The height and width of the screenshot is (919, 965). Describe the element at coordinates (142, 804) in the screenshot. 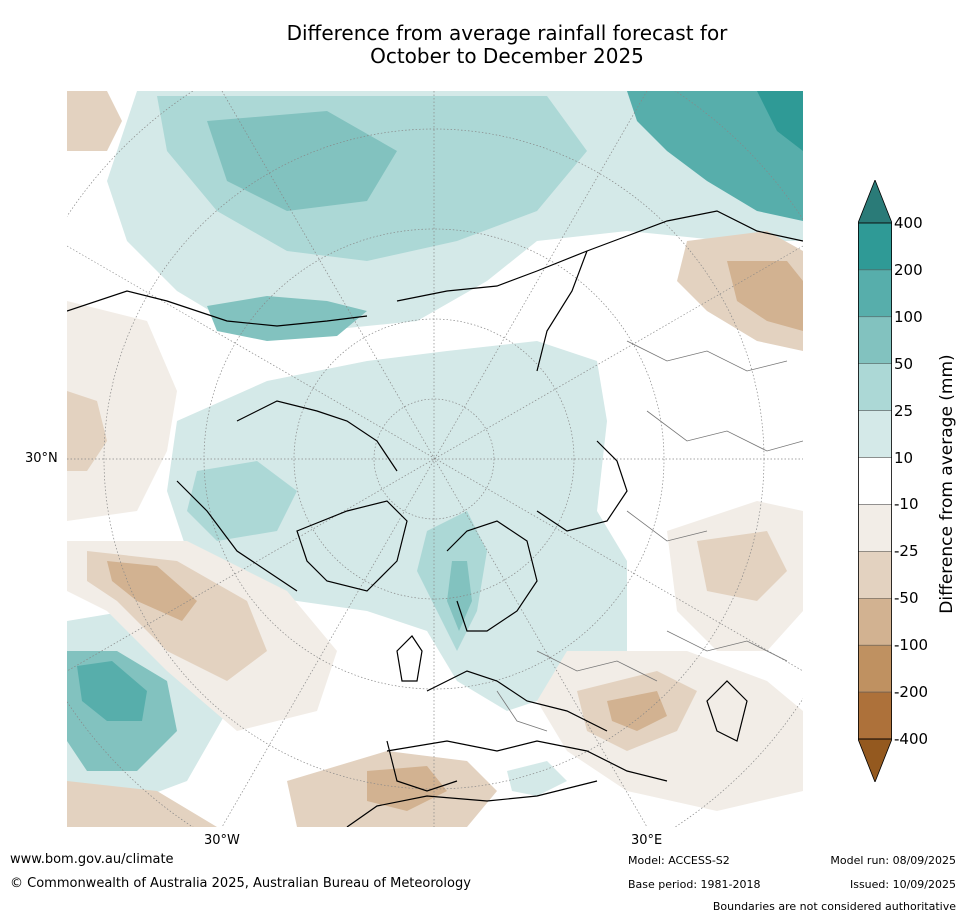

I see `dry-bottom-left` at that location.